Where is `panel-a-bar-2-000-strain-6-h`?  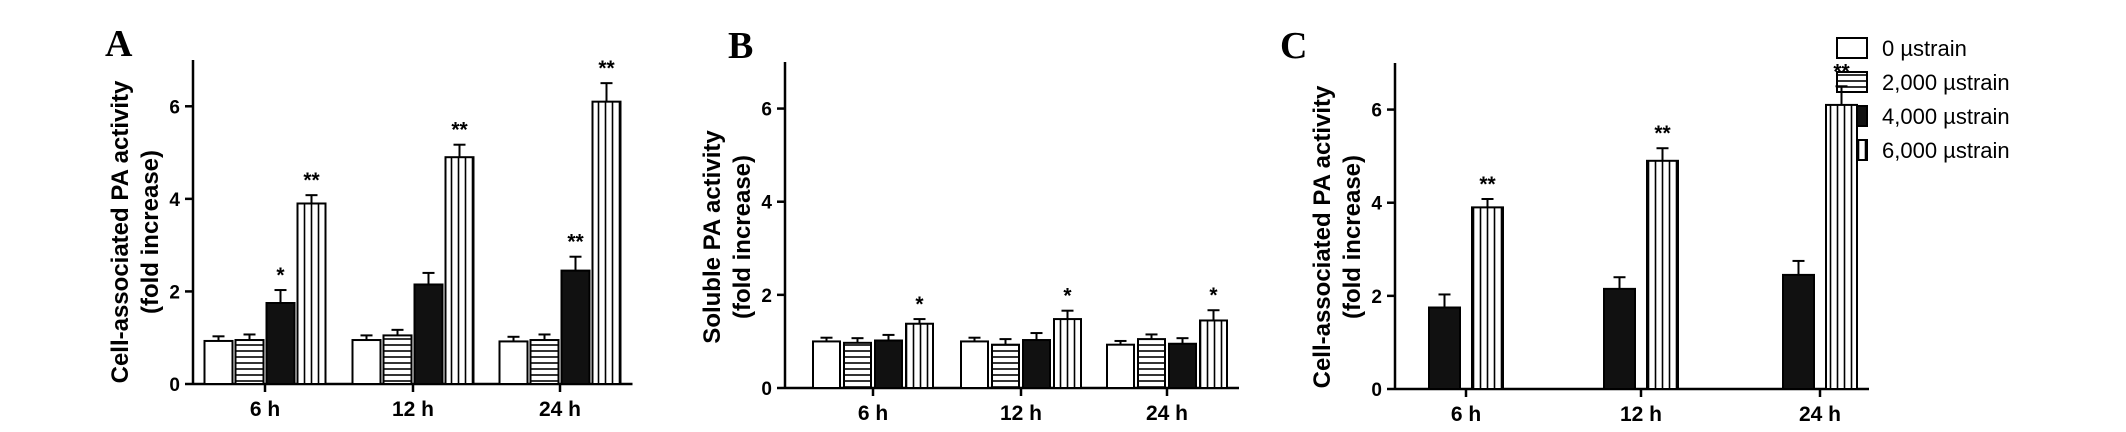
panel-a-bar-2-000-strain-6-h is located at coordinates (249, 362).